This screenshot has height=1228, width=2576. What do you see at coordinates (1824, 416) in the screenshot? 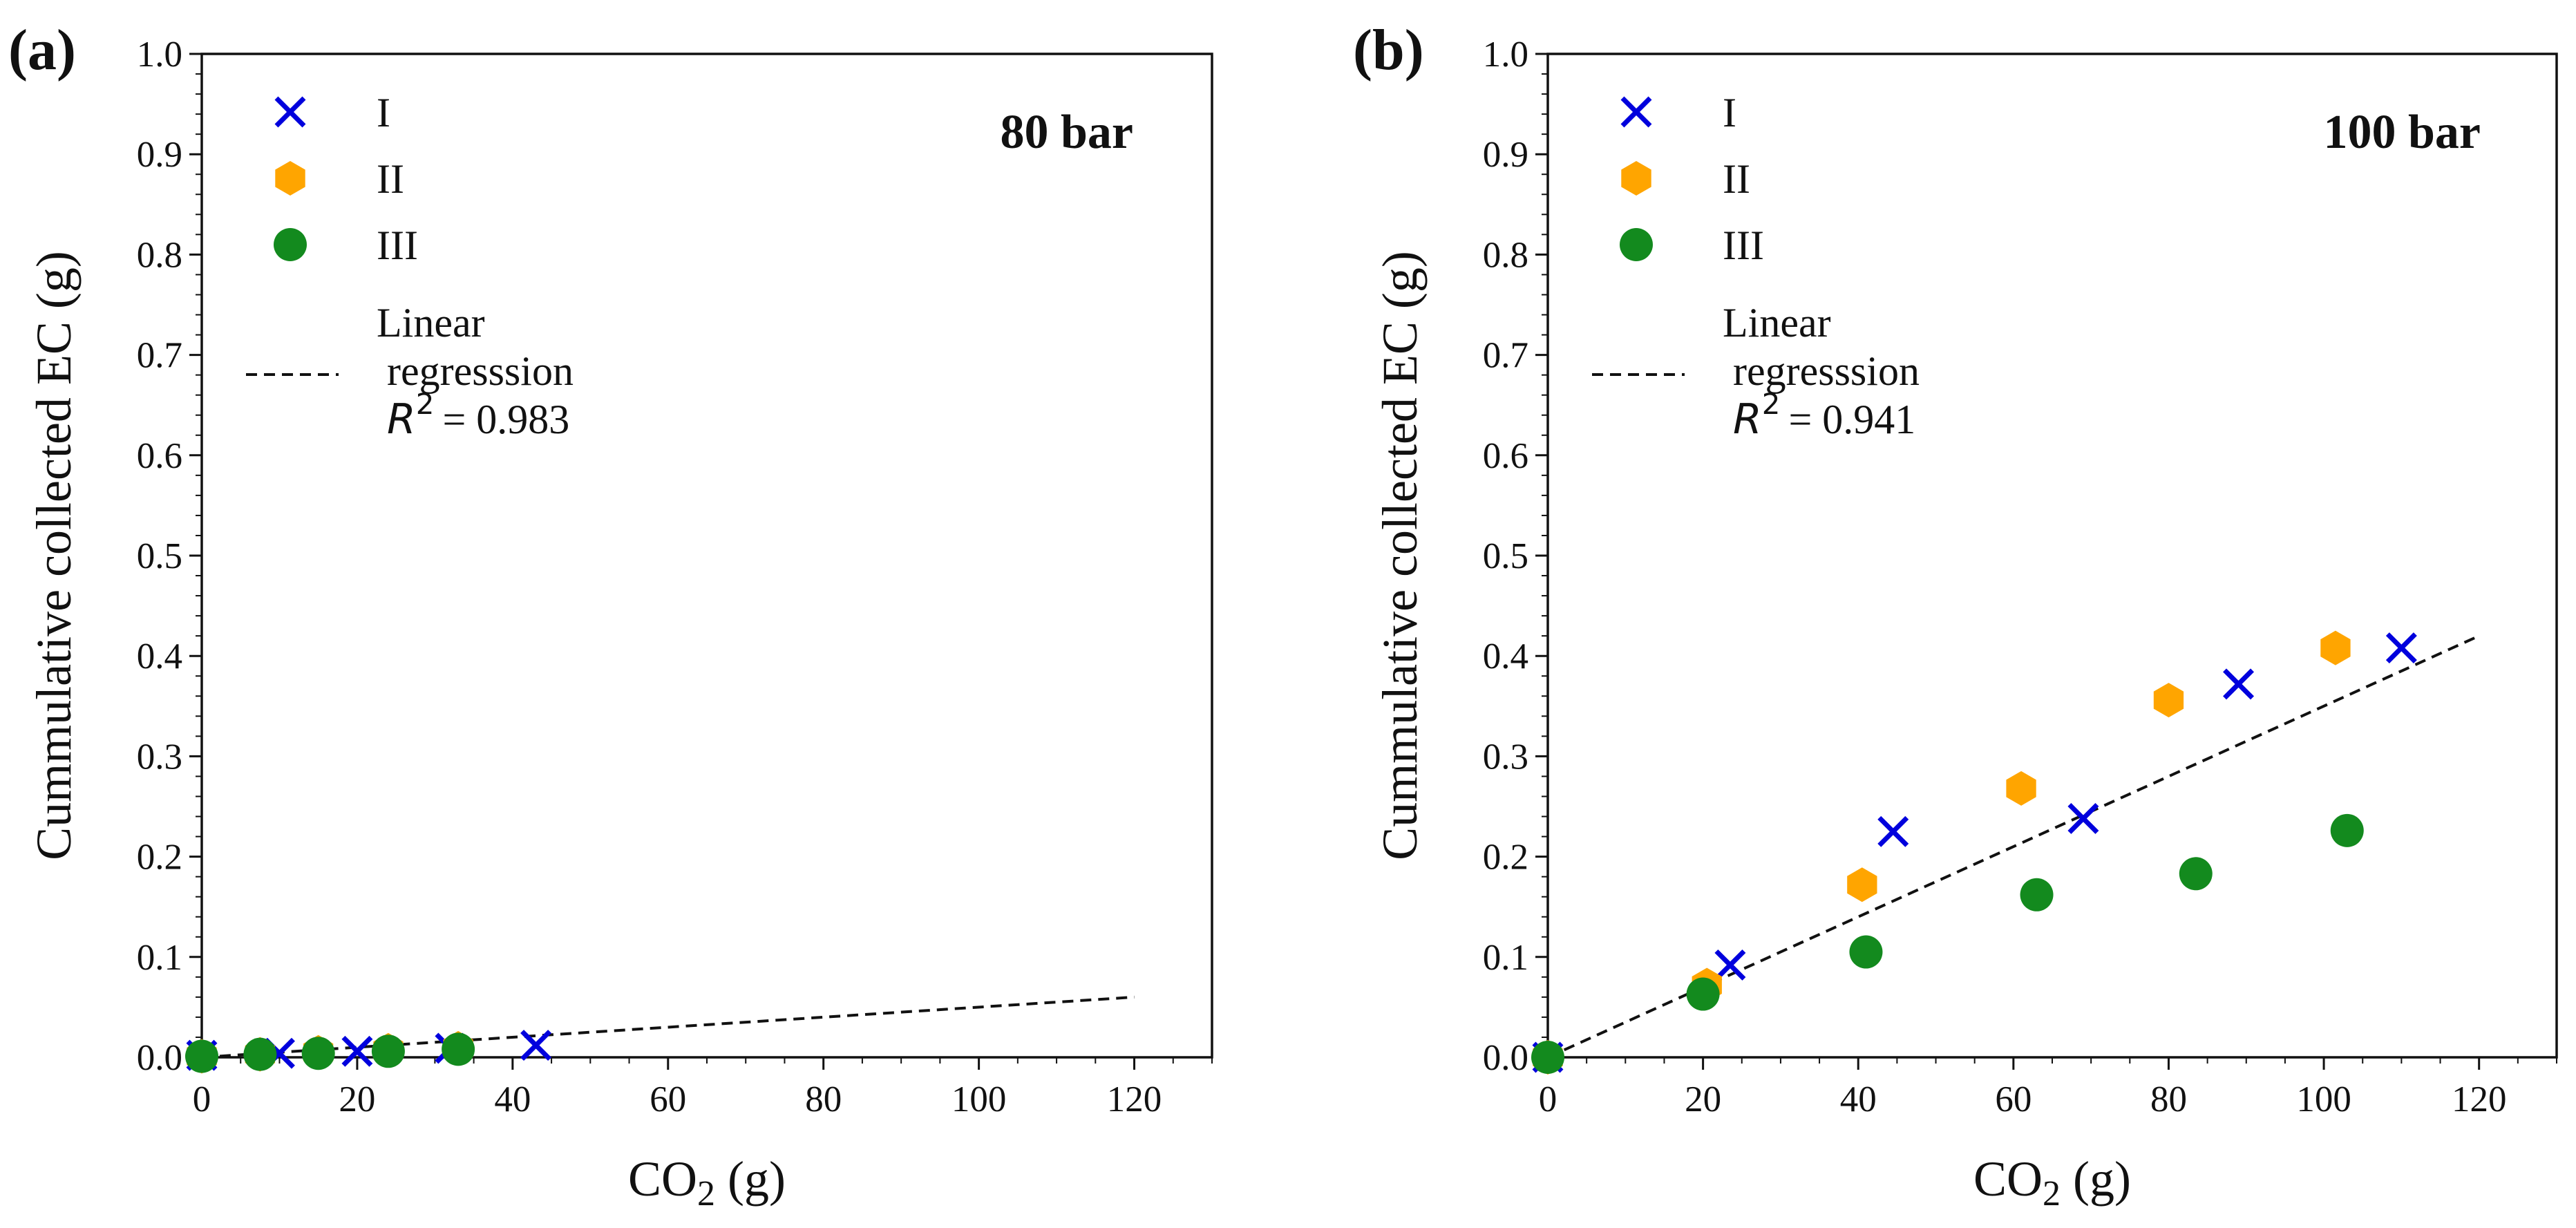
I see `legend-r-squared: R2 = 0.941` at bounding box center [1824, 416].